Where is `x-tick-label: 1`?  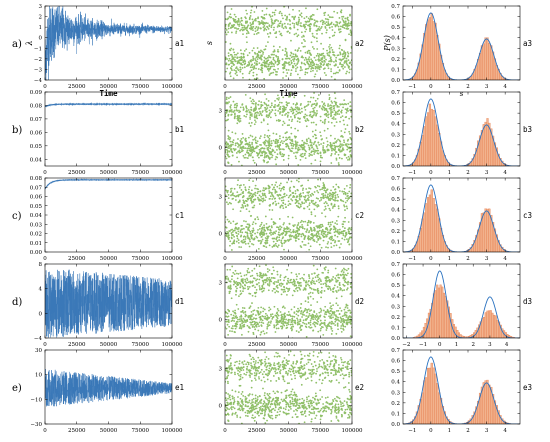
x-tick-label: 1 is located at coordinates (450, 173).